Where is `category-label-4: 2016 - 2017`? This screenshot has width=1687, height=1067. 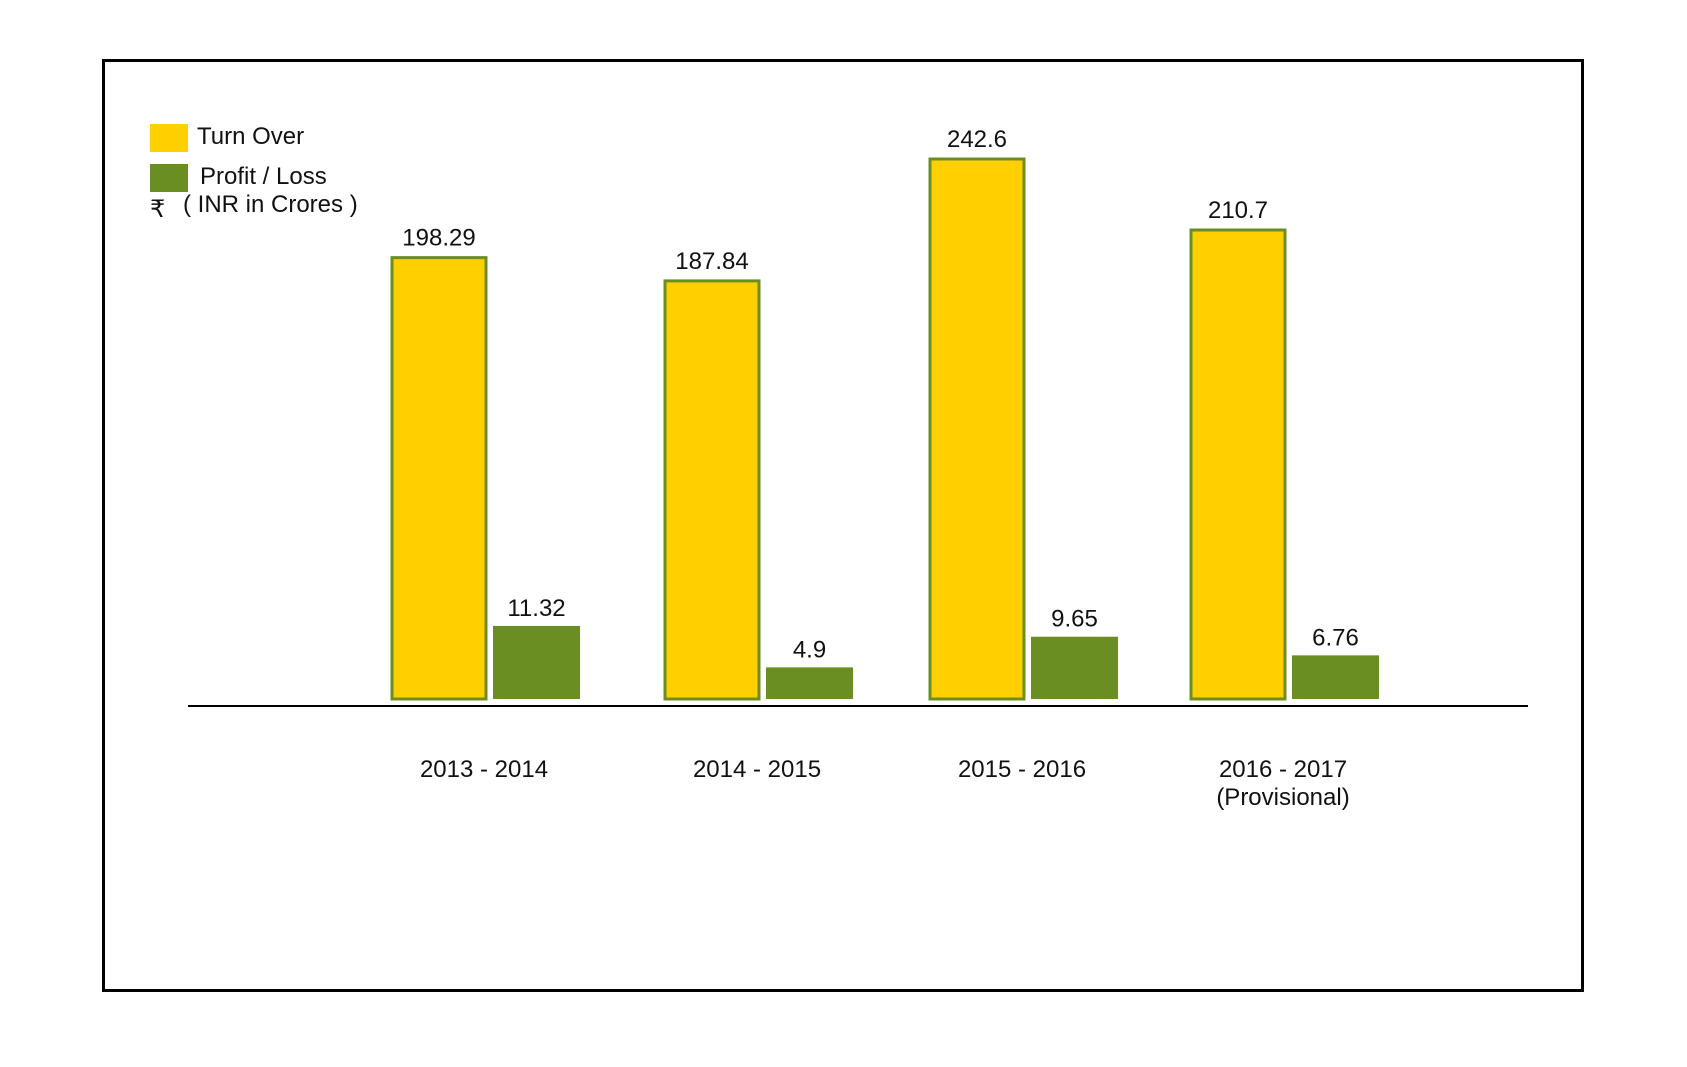
category-label-4: 2016 - 2017 is located at coordinates (1283, 769).